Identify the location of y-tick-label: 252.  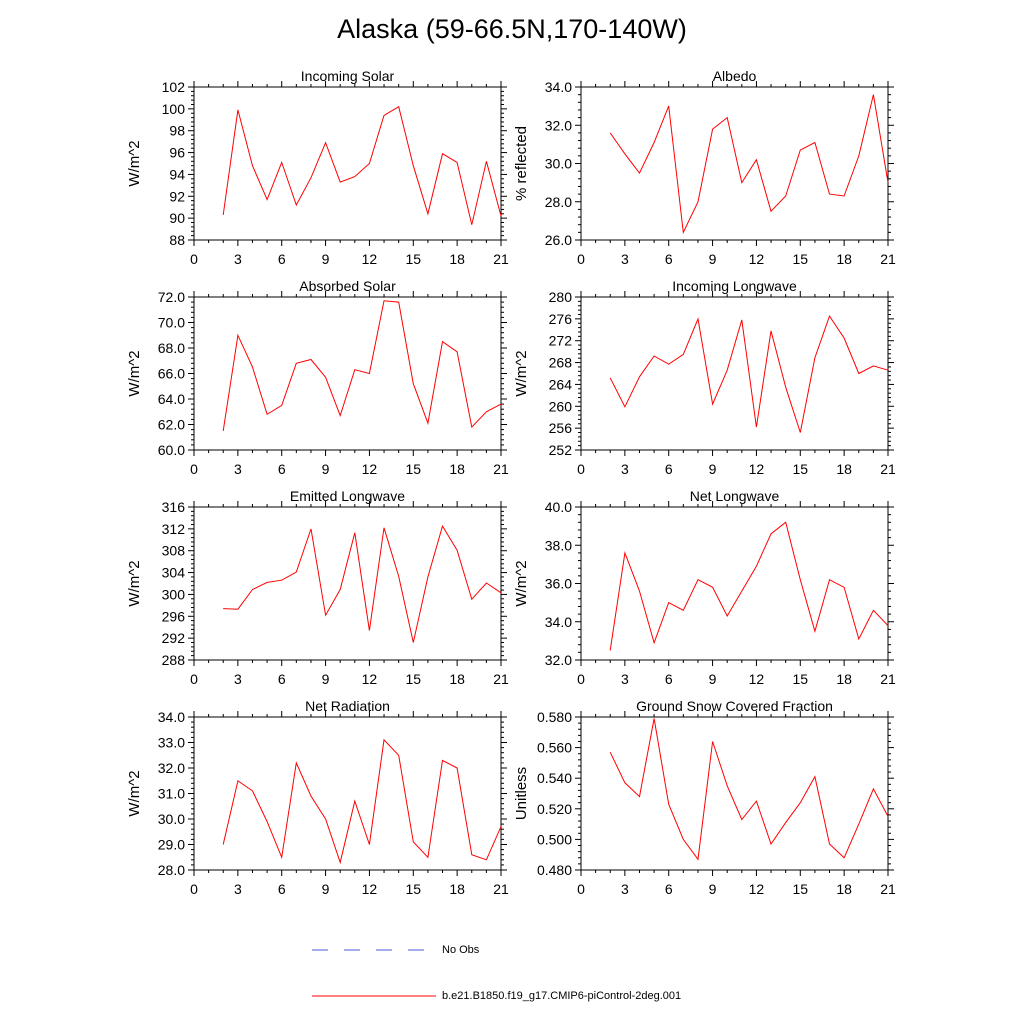
(561, 450).